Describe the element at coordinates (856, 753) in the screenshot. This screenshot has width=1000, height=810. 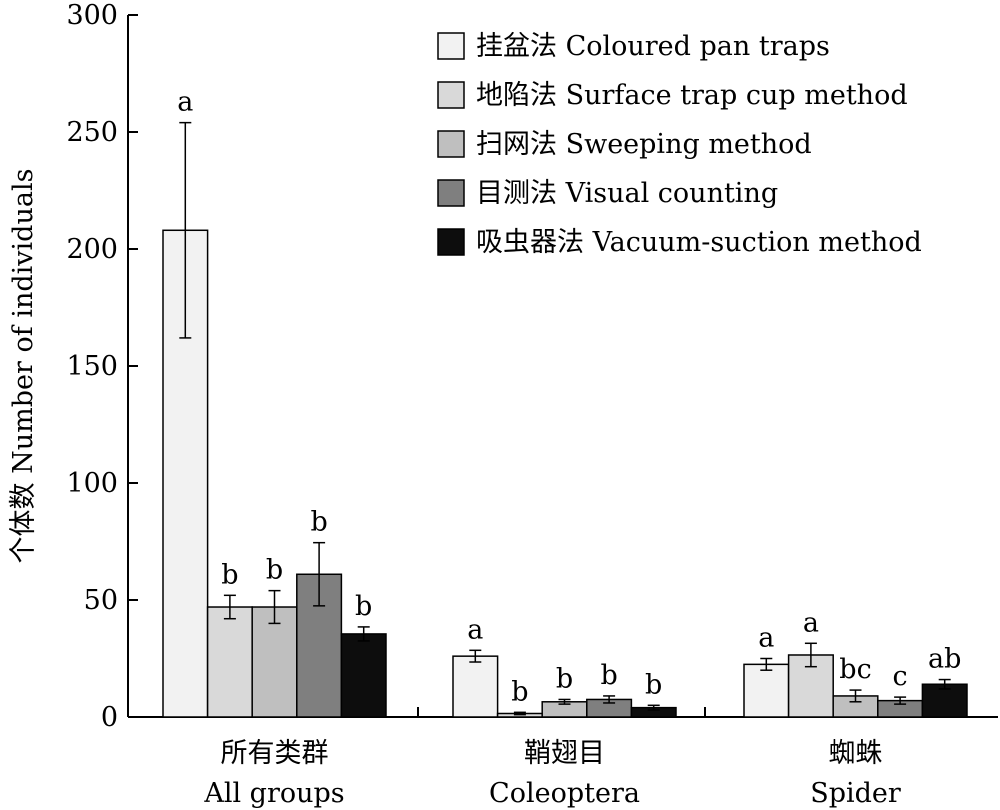
I see `x-category-label-cn: 蜘蛛` at that location.